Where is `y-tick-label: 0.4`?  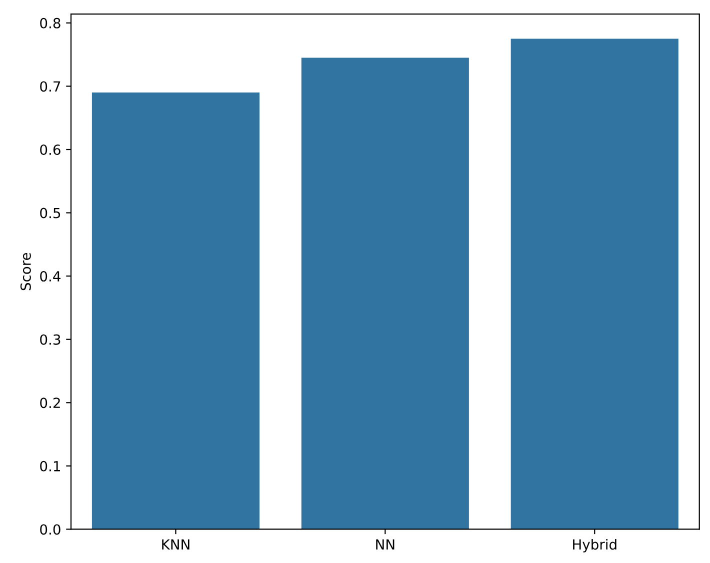
y-tick-label: 0.4 is located at coordinates (50, 276).